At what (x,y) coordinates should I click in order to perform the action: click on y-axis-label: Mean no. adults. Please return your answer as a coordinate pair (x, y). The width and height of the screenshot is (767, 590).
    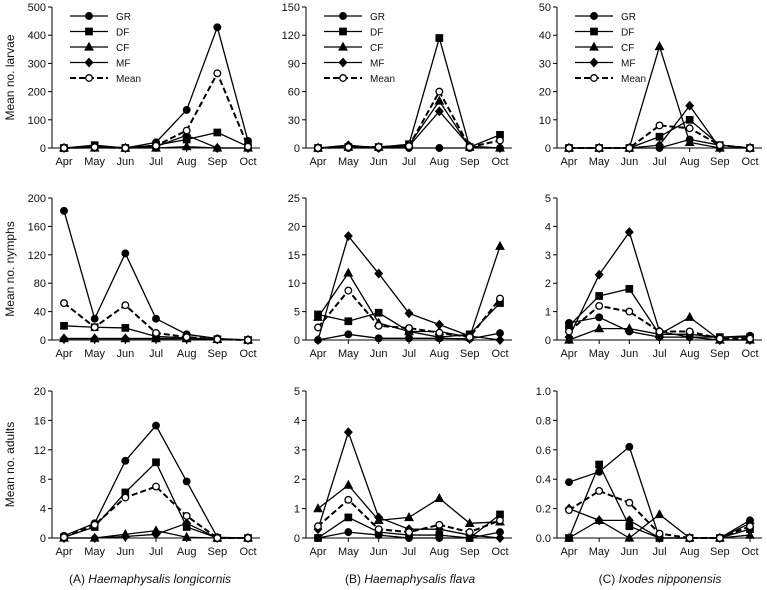
    Looking at the image, I should click on (10, 464).